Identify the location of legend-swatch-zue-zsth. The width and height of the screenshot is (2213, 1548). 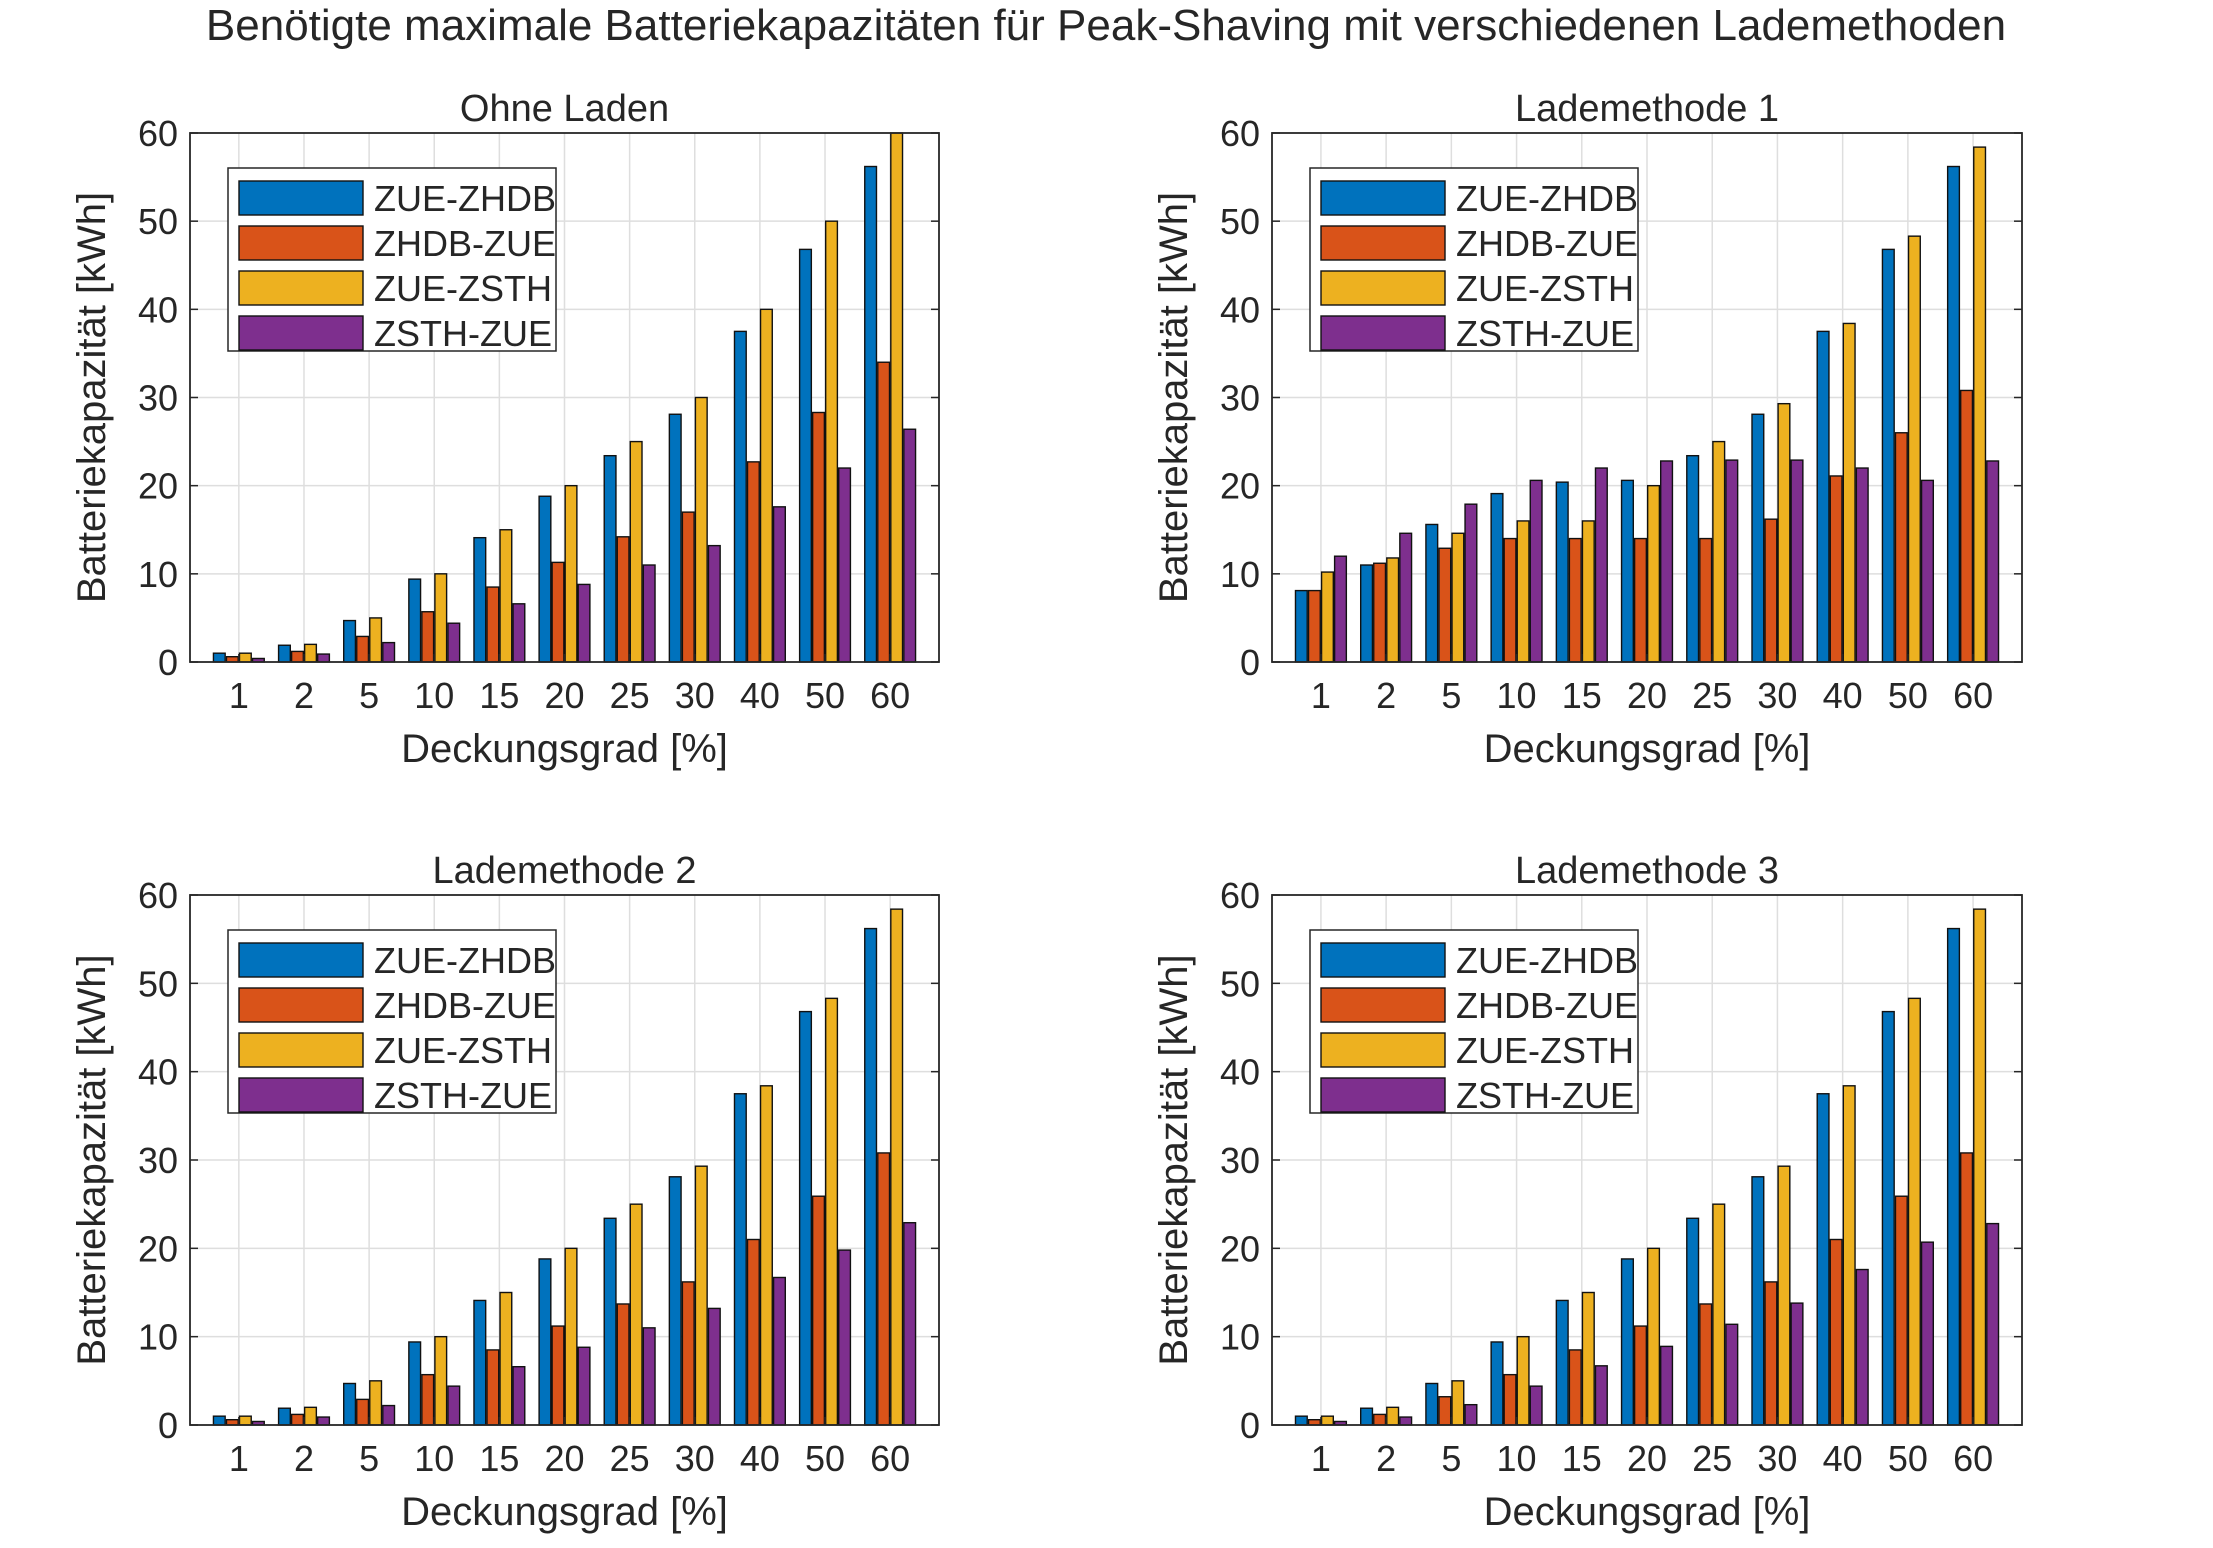
(301, 1050).